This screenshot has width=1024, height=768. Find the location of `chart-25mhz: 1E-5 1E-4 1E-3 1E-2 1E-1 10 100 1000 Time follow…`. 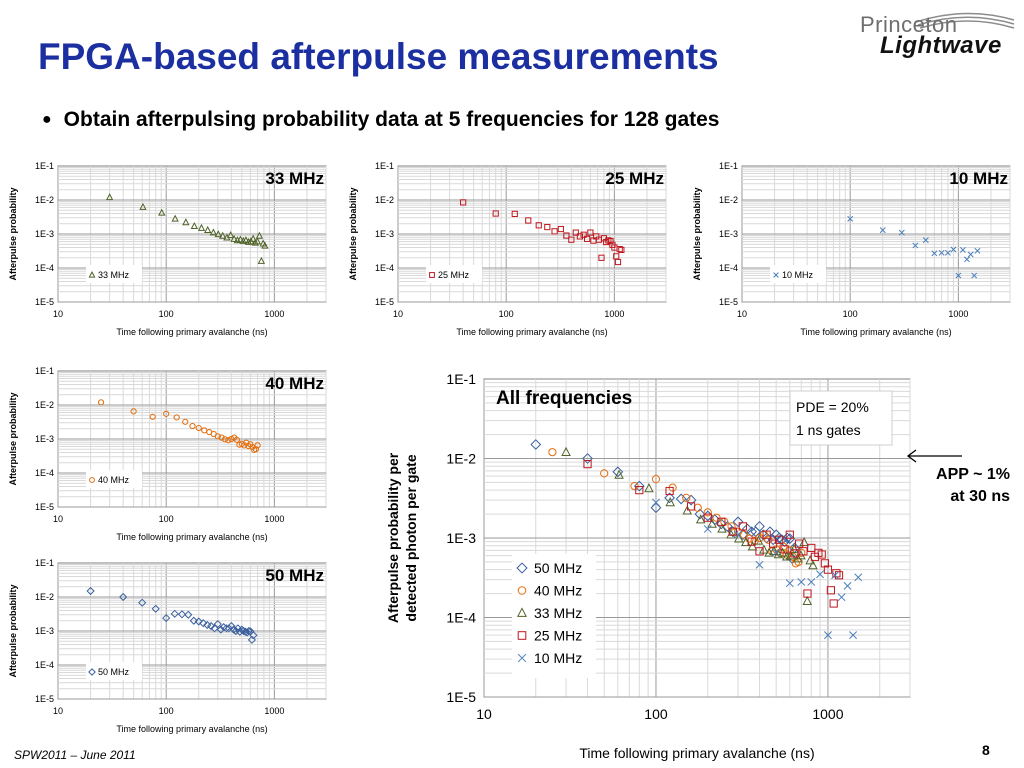

chart-25mhz: 1E-5 1E-4 1E-3 1E-2 1E-1 10 100 1000 Time follow… is located at coordinates (507, 249).